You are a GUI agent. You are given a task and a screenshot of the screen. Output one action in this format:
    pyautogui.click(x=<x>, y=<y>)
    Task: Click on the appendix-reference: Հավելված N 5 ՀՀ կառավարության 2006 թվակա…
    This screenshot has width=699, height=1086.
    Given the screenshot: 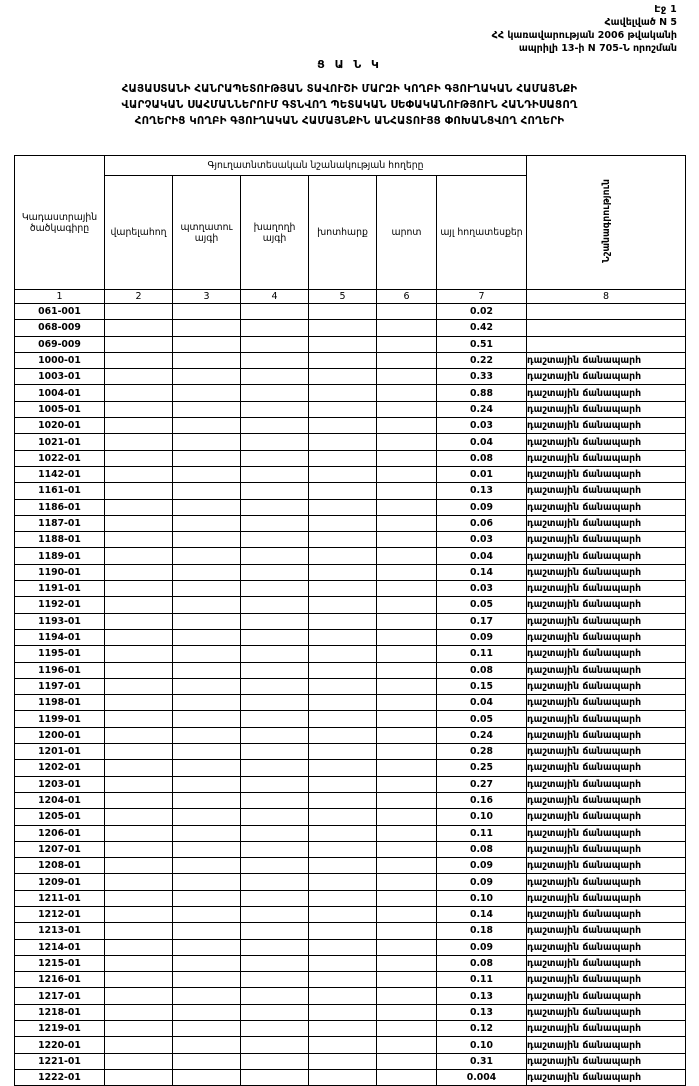 What is the action you would take?
    pyautogui.click(x=584, y=35)
    